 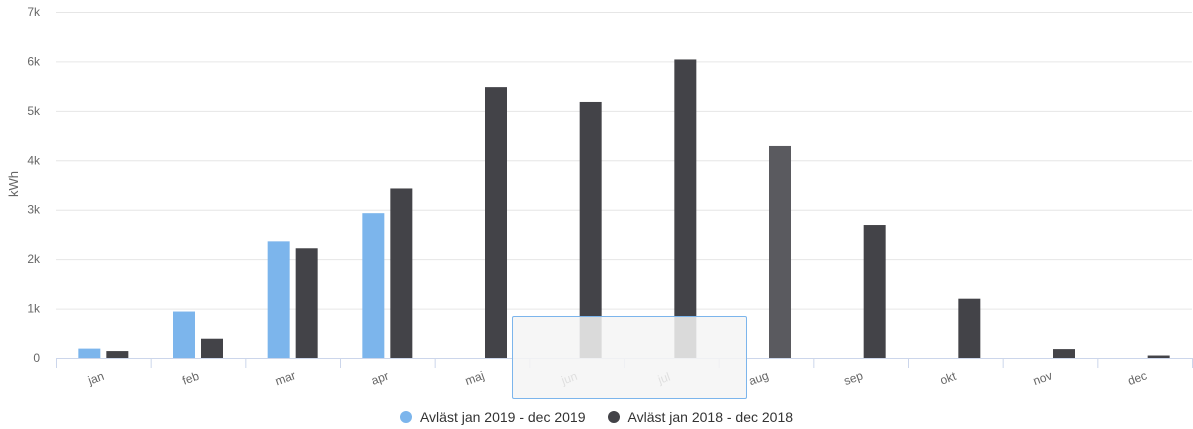 What do you see at coordinates (629, 357) in the screenshot?
I see `tooltip-overlay` at bounding box center [629, 357].